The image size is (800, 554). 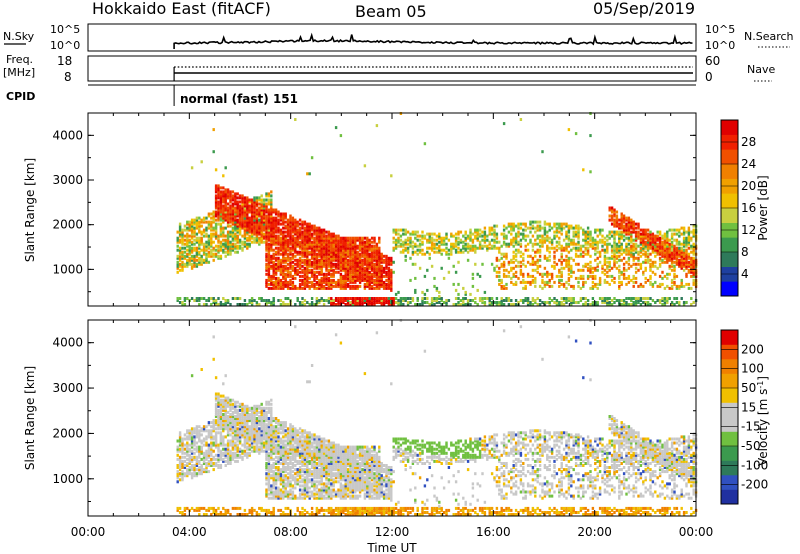 What do you see at coordinates (67, 269) in the screenshot?
I see `ytick-label: 1000` at bounding box center [67, 269].